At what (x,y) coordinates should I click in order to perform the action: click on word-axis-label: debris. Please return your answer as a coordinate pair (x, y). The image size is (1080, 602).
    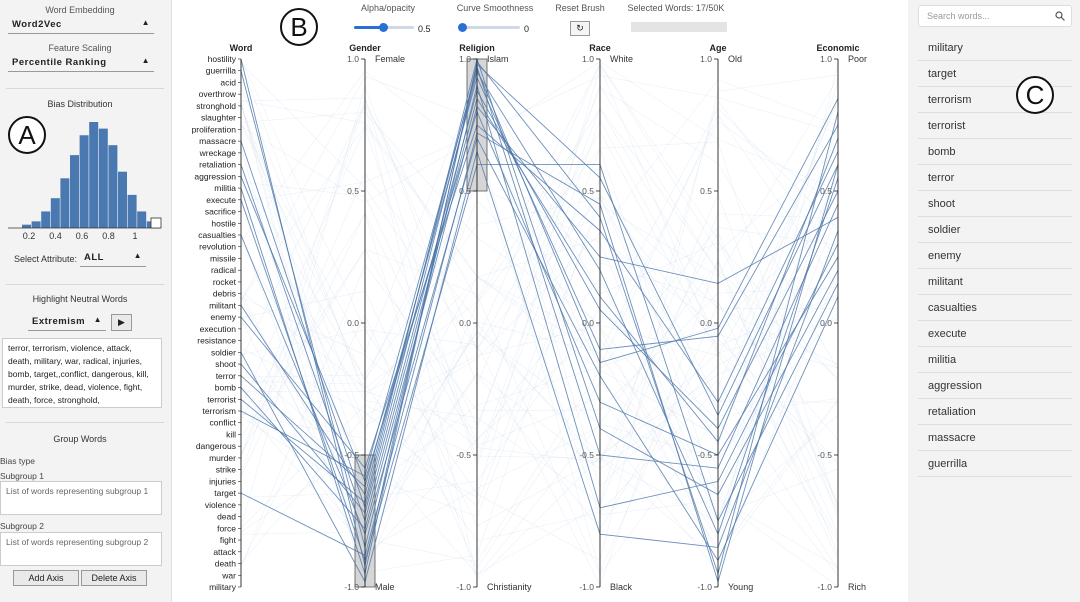
    Looking at the image, I should click on (224, 294).